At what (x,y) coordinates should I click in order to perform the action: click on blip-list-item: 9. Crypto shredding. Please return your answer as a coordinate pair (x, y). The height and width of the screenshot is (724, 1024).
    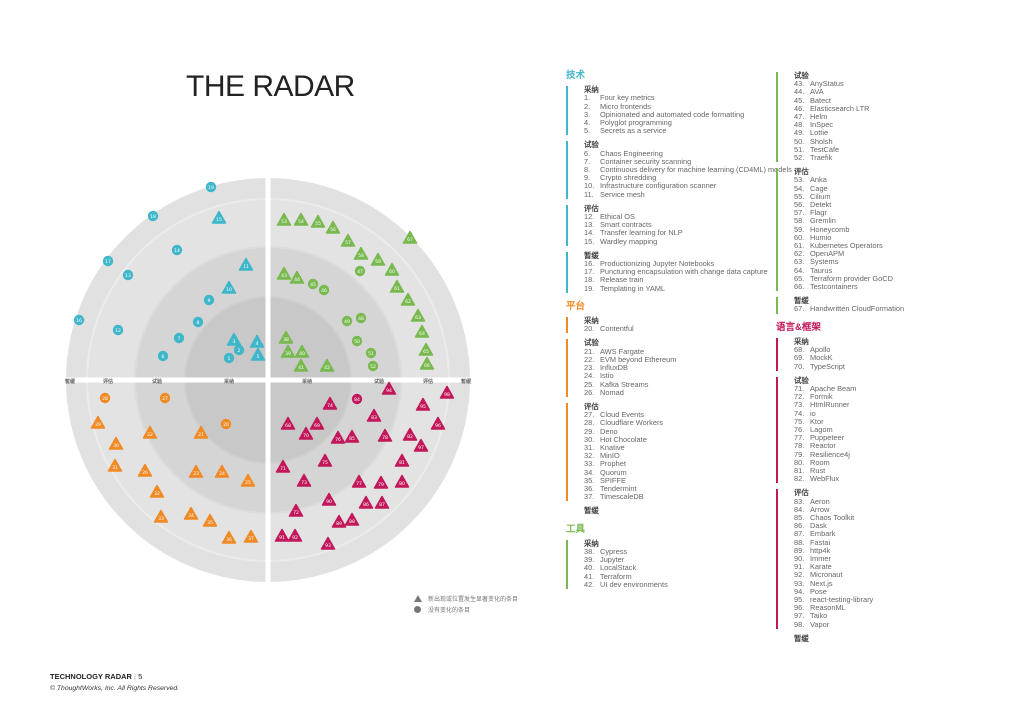
    Looking at the image, I should click on (620, 178).